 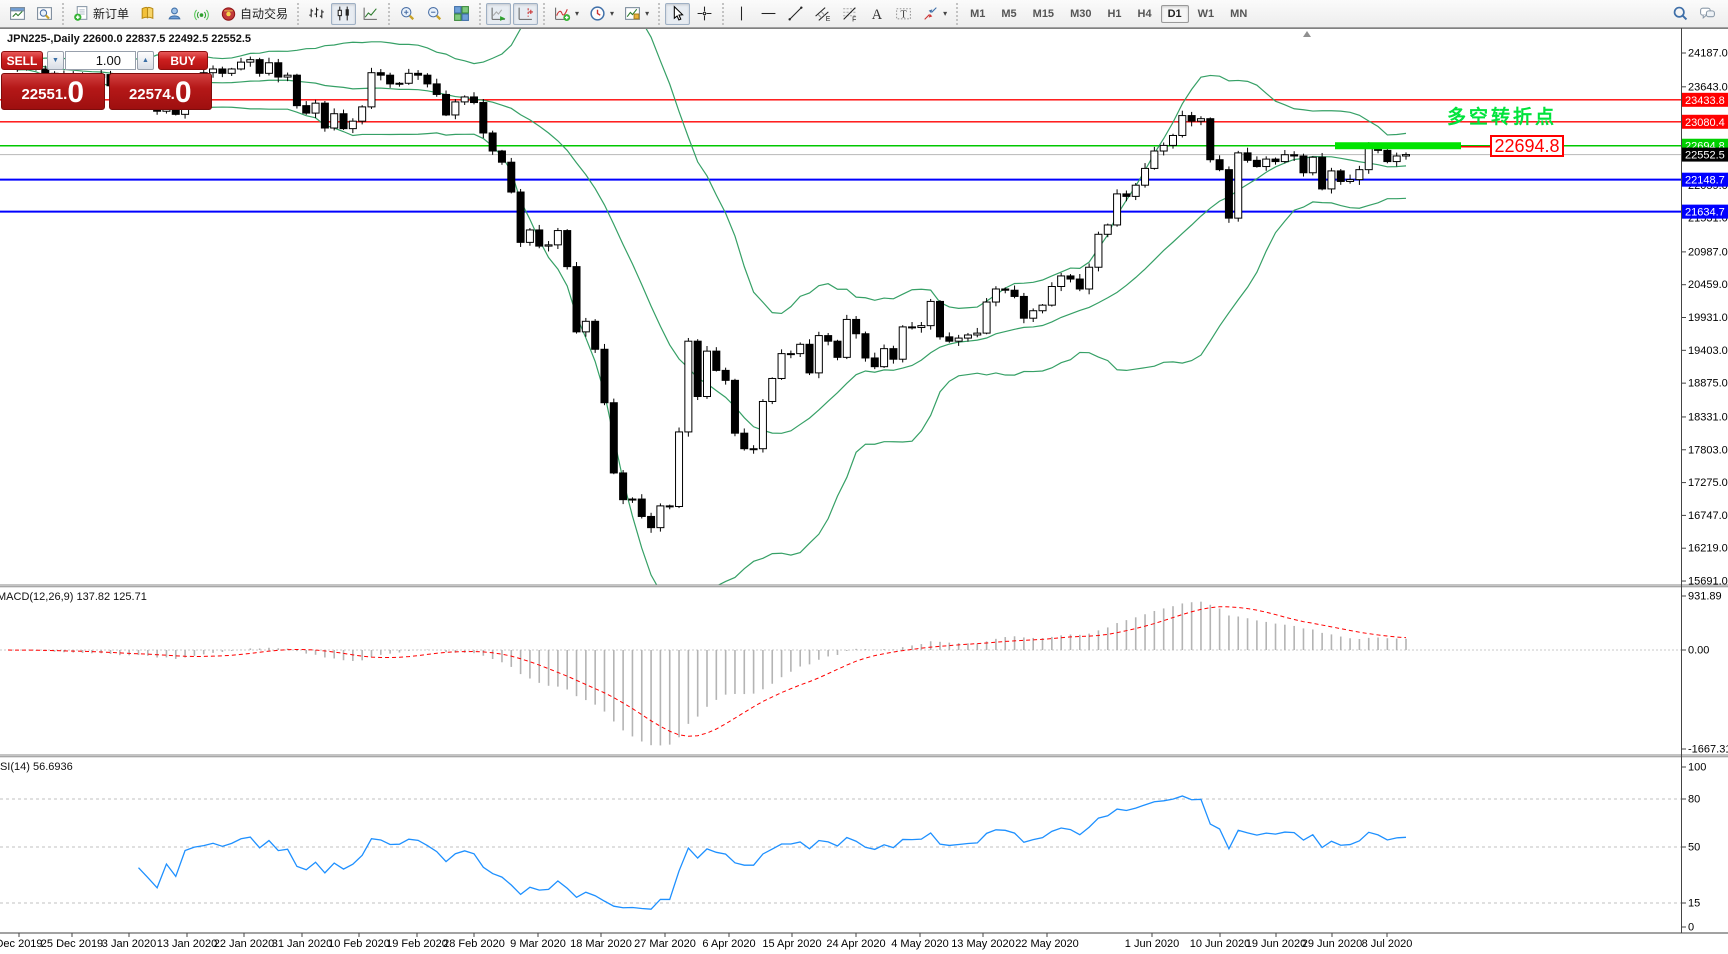 What do you see at coordinates (1527, 146) in the screenshot?
I see `price-callout-box: 22694.8` at bounding box center [1527, 146].